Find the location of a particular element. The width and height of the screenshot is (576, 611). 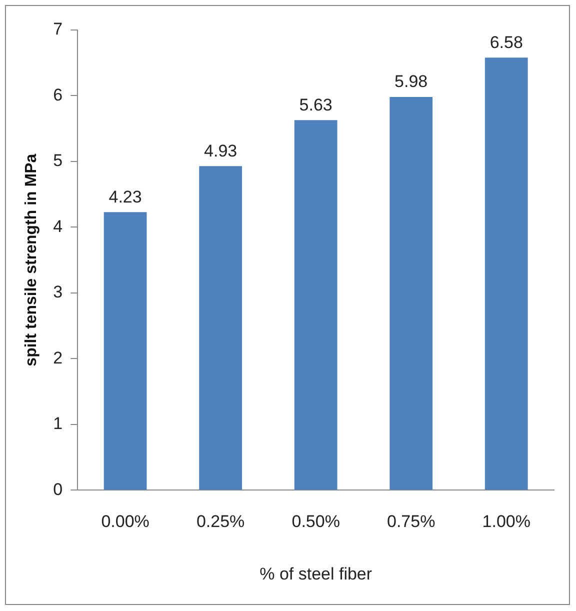

y-tick-label: 4 is located at coordinates (58, 226).